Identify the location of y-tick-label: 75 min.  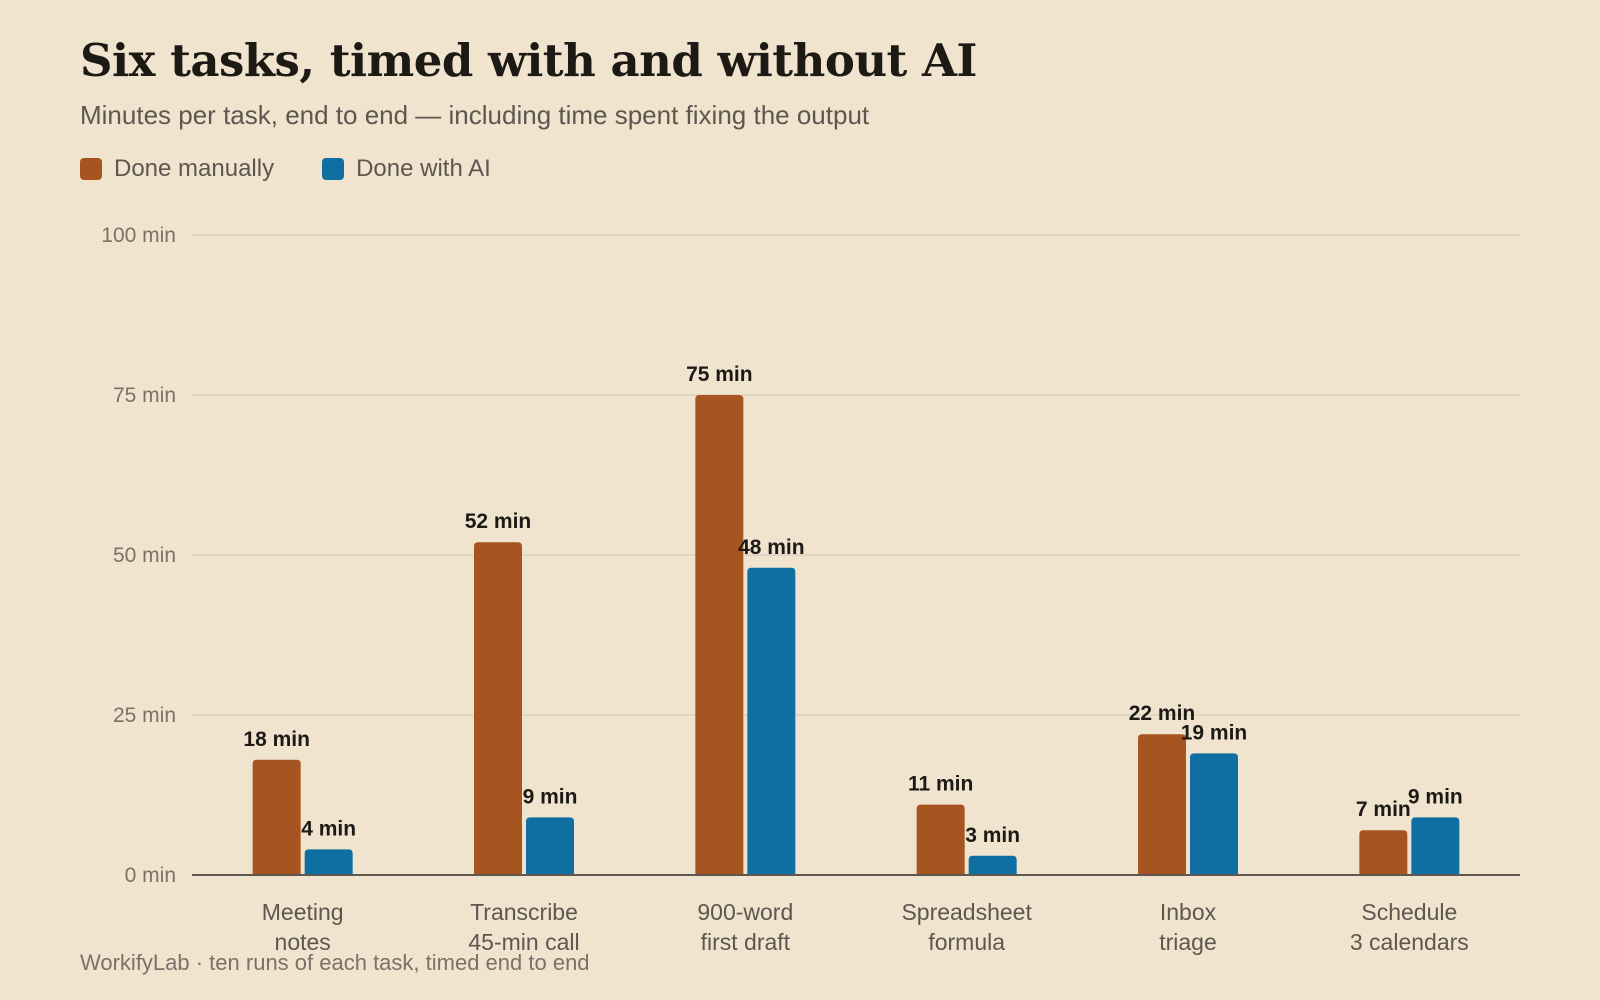
(144, 395).